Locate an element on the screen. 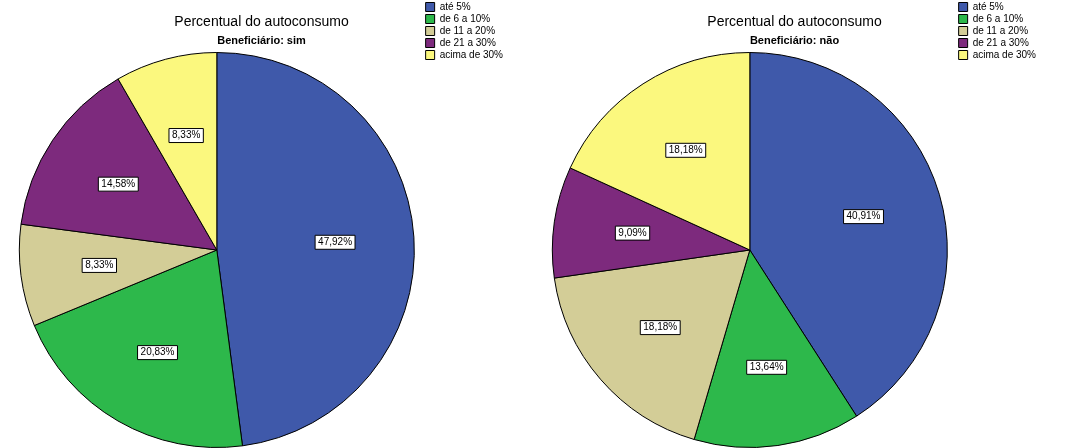 The image size is (1067, 448). data-label: 13,64% is located at coordinates (766, 367).